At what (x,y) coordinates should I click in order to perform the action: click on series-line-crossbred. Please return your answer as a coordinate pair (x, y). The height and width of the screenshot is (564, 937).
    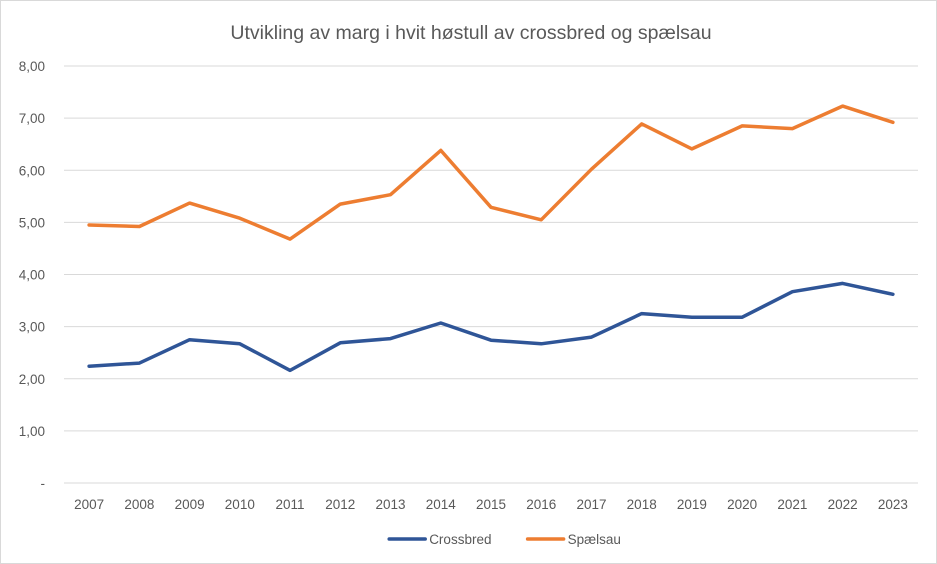
    Looking at the image, I should click on (491, 327).